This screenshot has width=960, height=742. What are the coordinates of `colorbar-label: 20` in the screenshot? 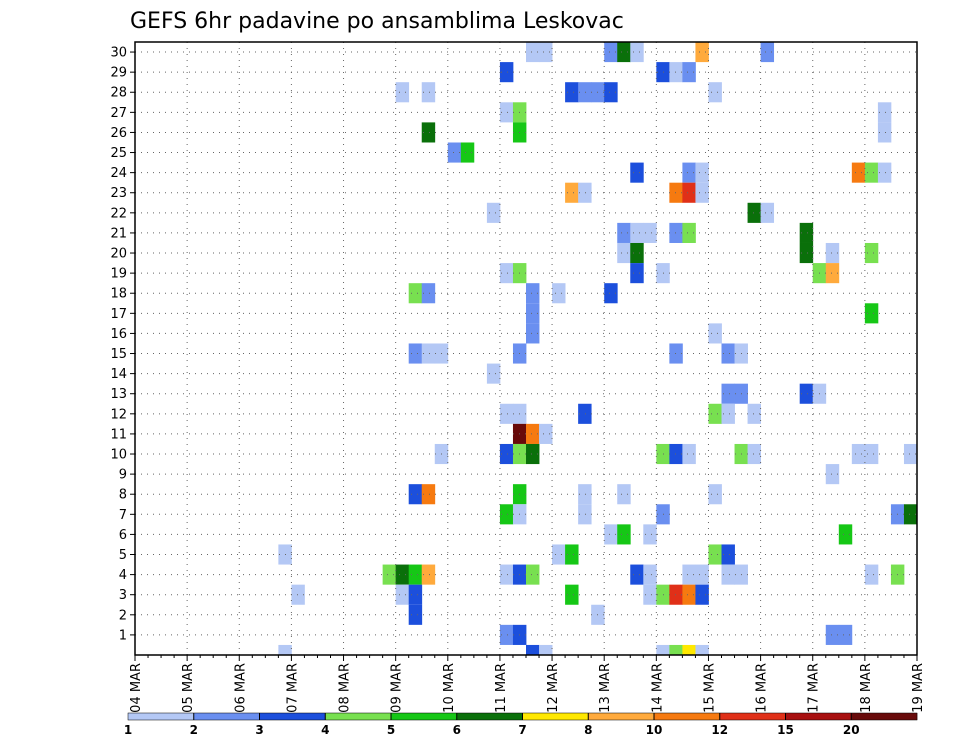 It's located at (851, 730).